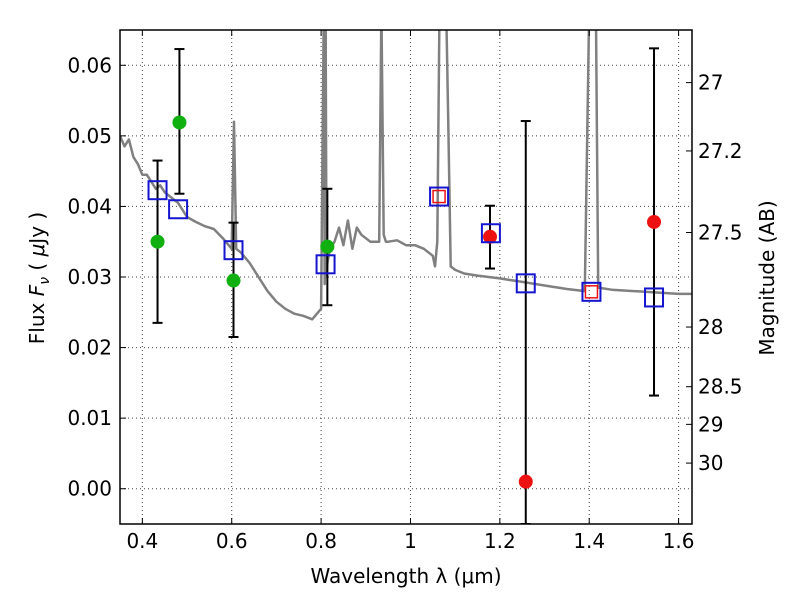 The image size is (800, 600). What do you see at coordinates (710, 424) in the screenshot?
I see `y2-tick-label: 29` at bounding box center [710, 424].